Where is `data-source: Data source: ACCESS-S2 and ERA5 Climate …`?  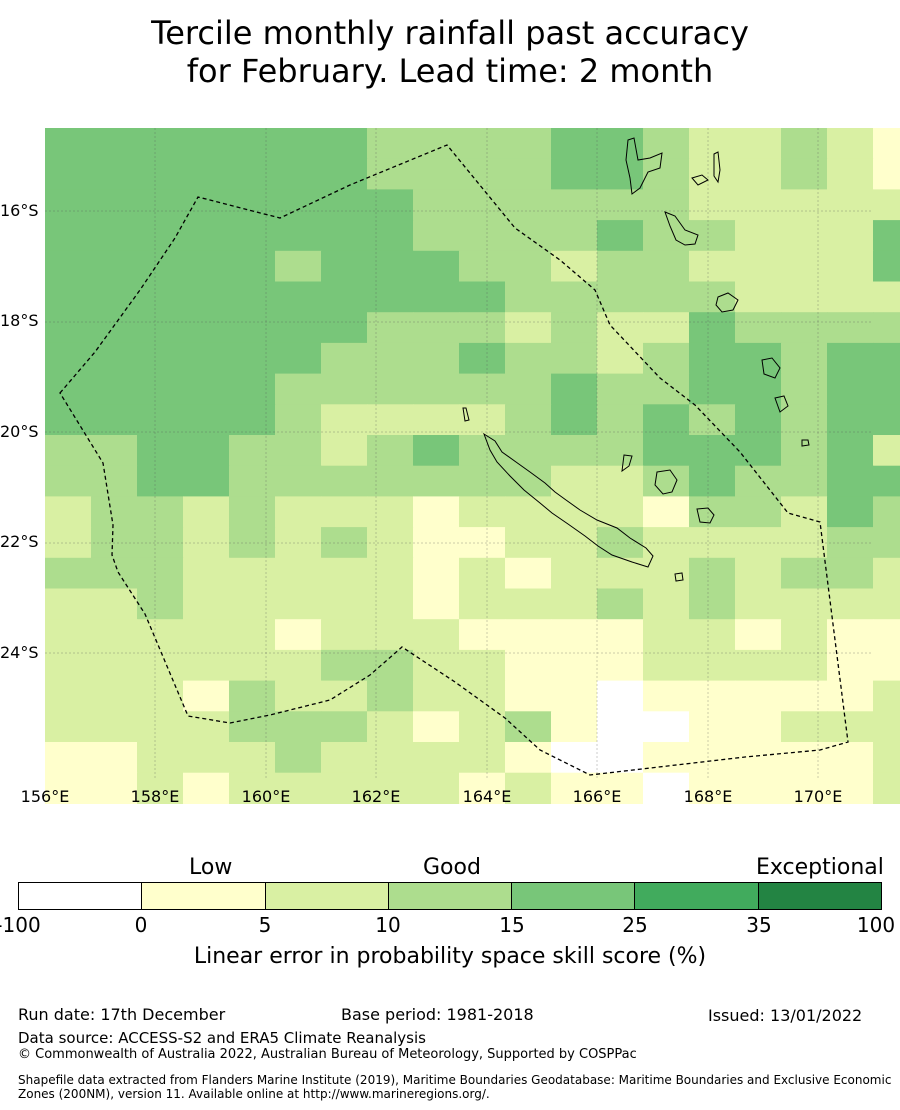
data-source: Data source: ACCESS-S2 and ERA5 Climate … is located at coordinates (222, 1038).